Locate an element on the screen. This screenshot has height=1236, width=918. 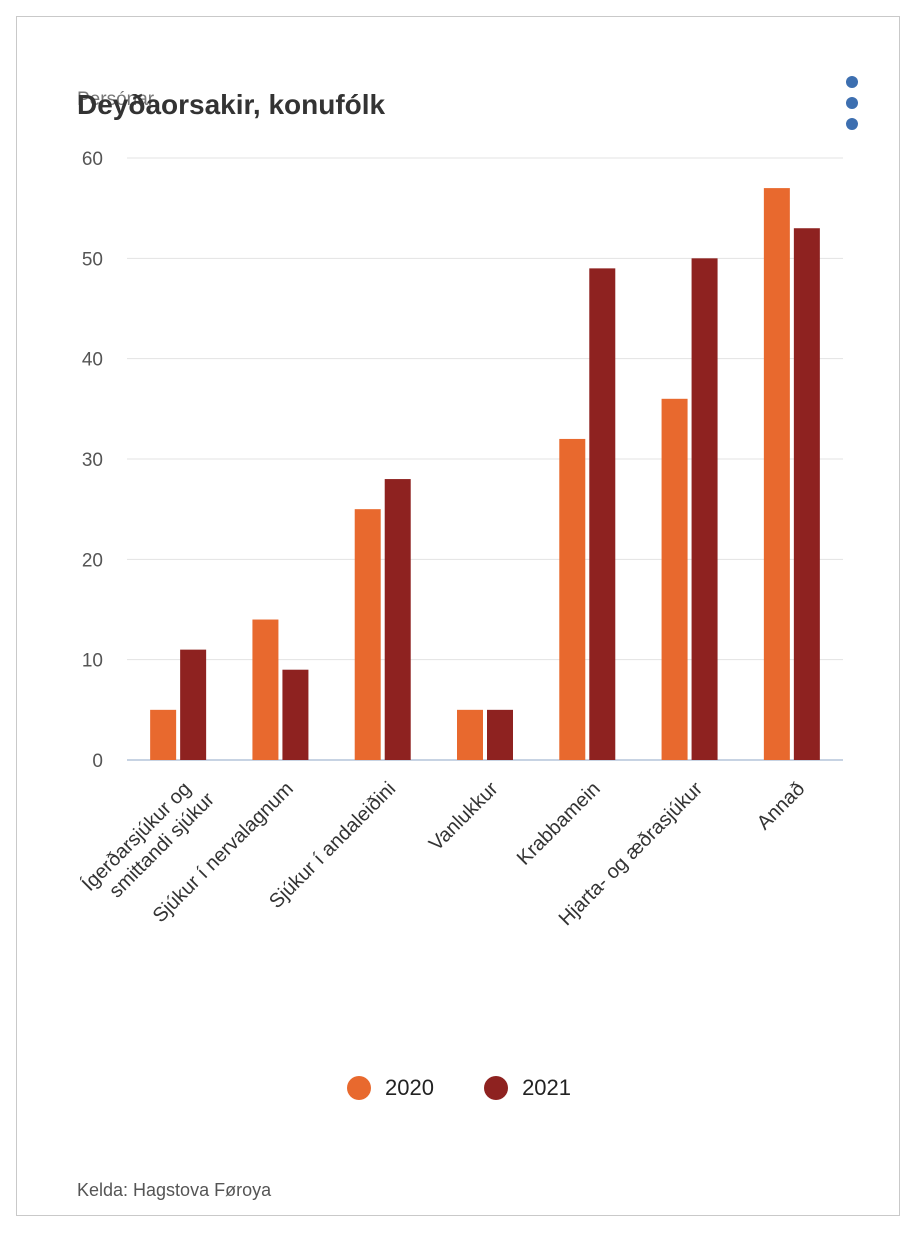
x-tick-label: Annað is located at coordinates (781, 806).